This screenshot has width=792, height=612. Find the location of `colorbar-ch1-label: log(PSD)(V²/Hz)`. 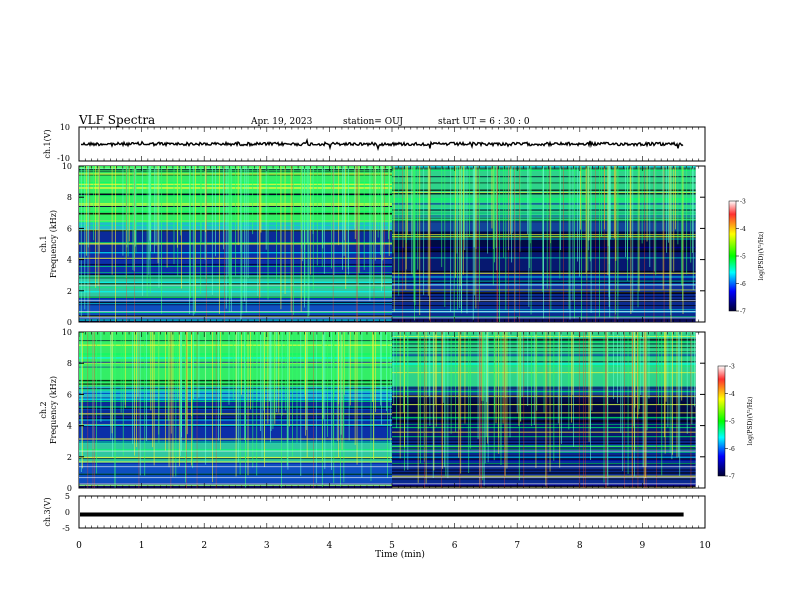

colorbar-ch1-label: log(PSD)(V²/Hz) is located at coordinates (761, 256).